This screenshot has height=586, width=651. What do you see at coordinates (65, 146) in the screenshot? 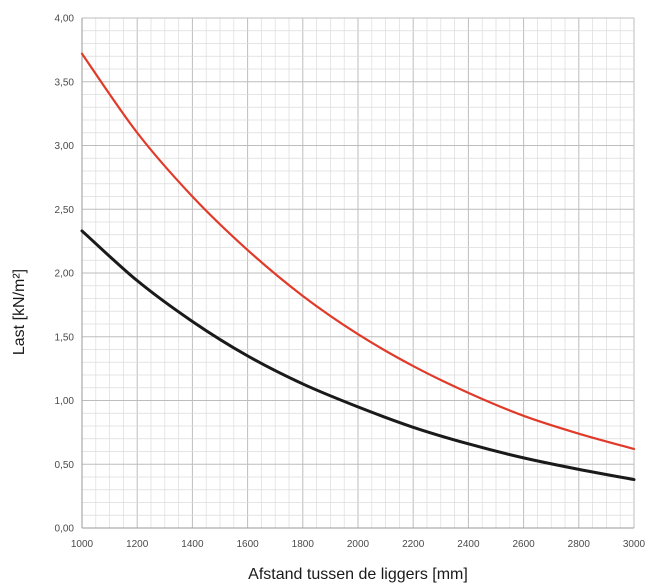
I see `y-tick-label: 3,00` at bounding box center [65, 146].